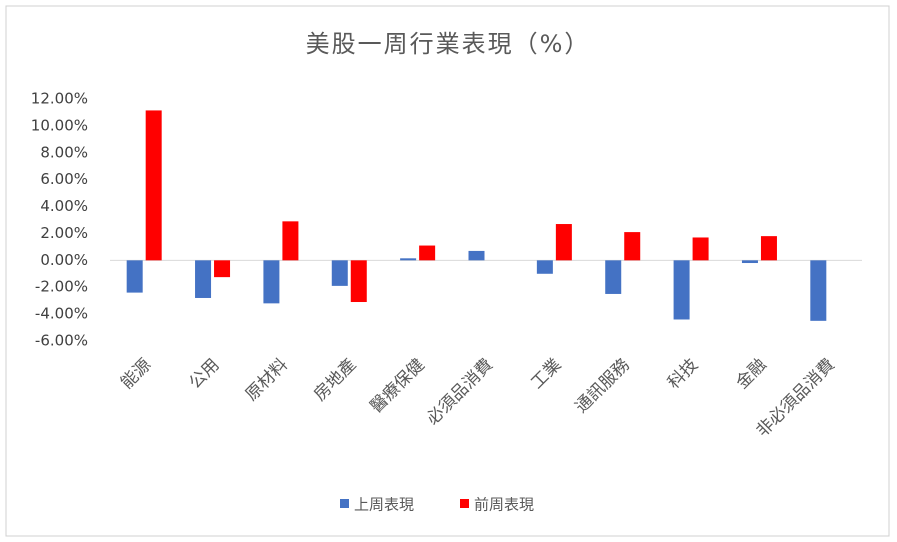 This screenshot has width=897, height=542. What do you see at coordinates (61, 341) in the screenshot?
I see `y-tick-label: -6.00%` at bounding box center [61, 341].